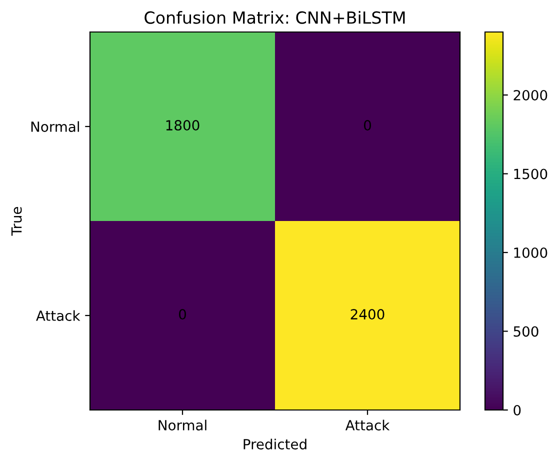 This screenshot has width=560, height=454. I want to click on color-bar-label: 0, so click(517, 410).